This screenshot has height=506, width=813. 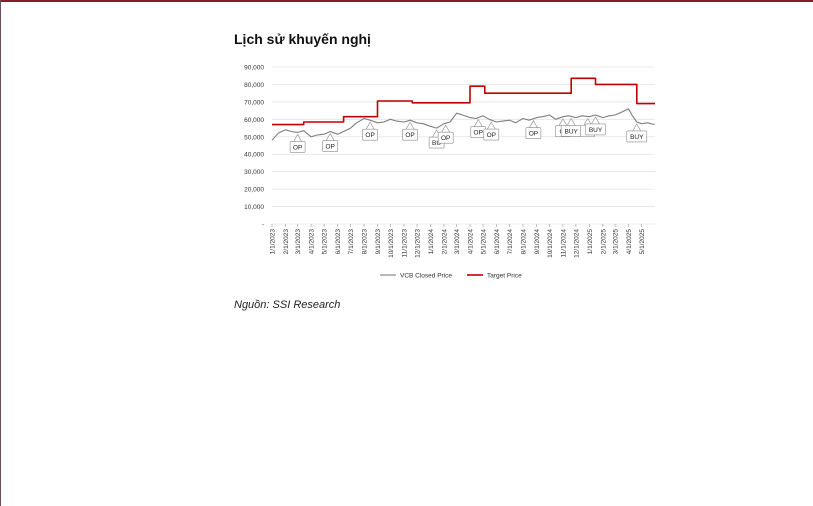 I want to click on x-tick-label: 5/1/2024, so click(x=484, y=242).